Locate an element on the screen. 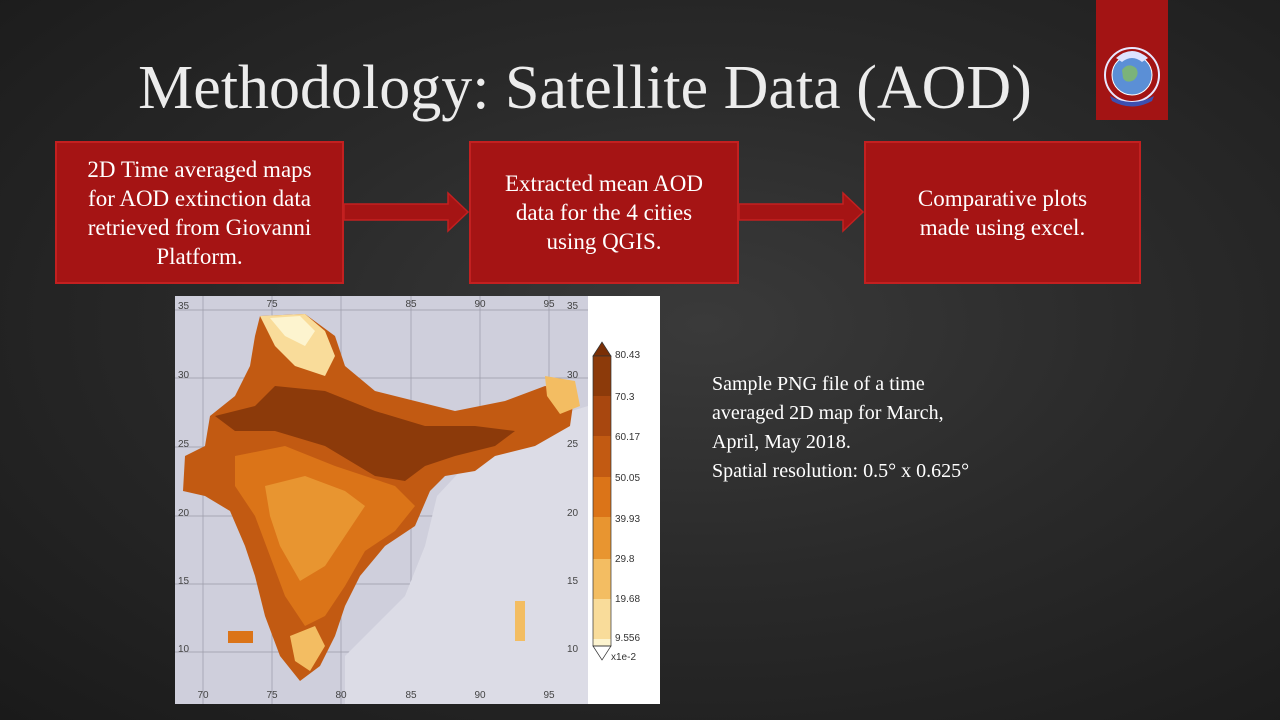 The width and height of the screenshot is (1280, 720). colorbar-label: 70.3 is located at coordinates (625, 397).